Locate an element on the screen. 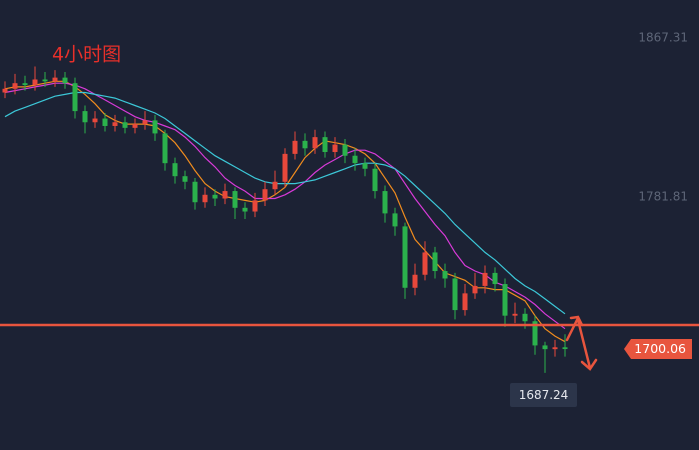 The image size is (699, 450). low-label-box is located at coordinates (543, 395).